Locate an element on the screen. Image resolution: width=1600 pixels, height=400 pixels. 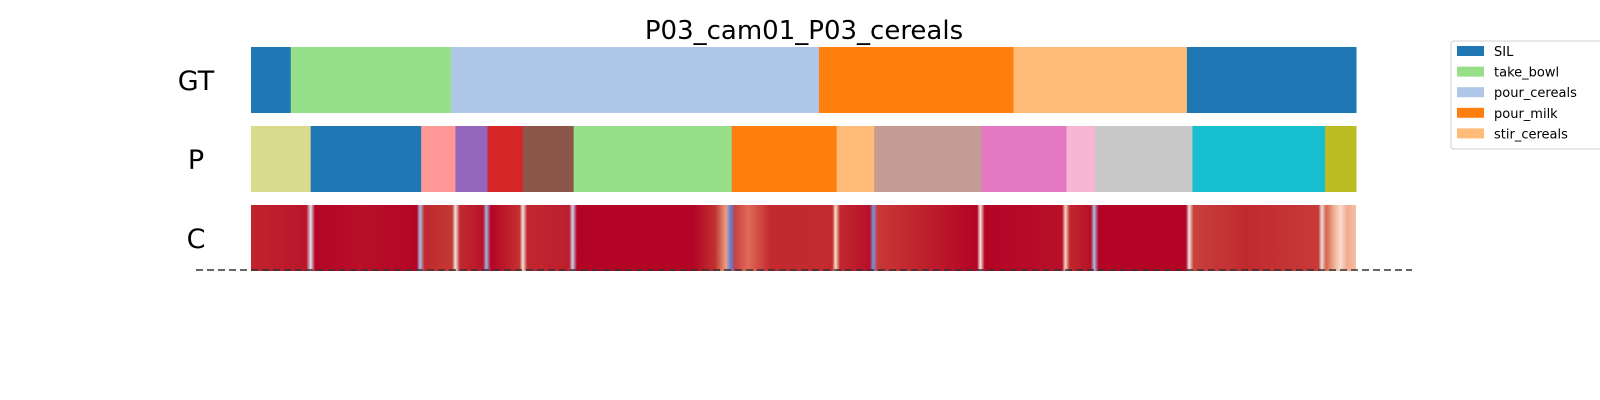
legend-swatch-stir-cereals is located at coordinates (1470, 133).